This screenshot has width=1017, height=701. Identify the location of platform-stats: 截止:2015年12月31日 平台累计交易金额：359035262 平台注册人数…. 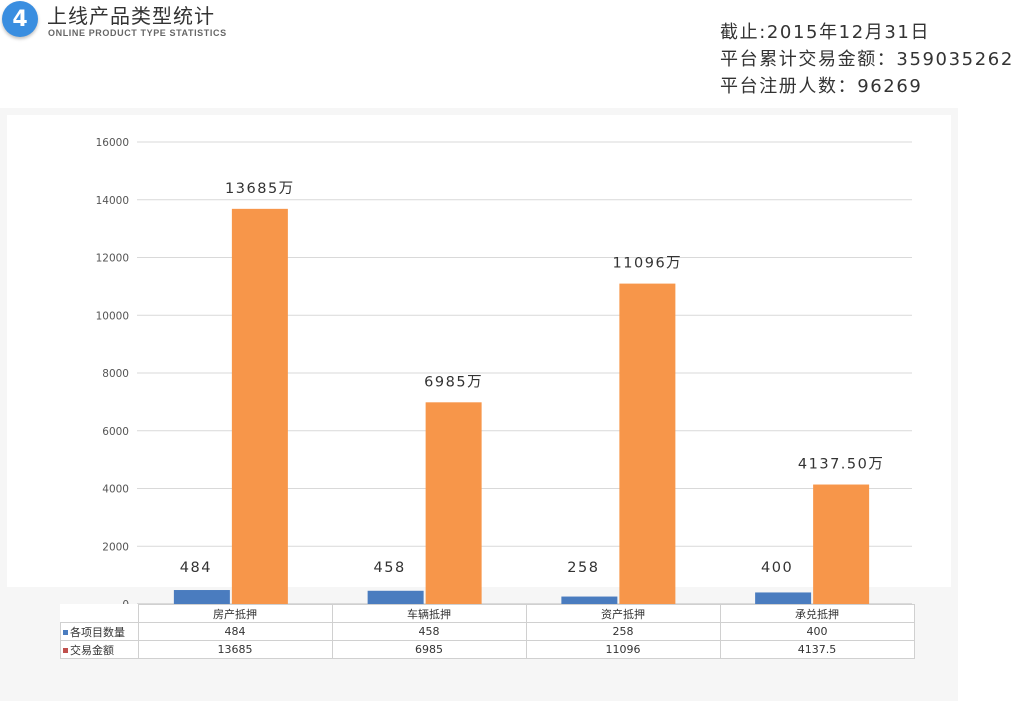
(867, 59).